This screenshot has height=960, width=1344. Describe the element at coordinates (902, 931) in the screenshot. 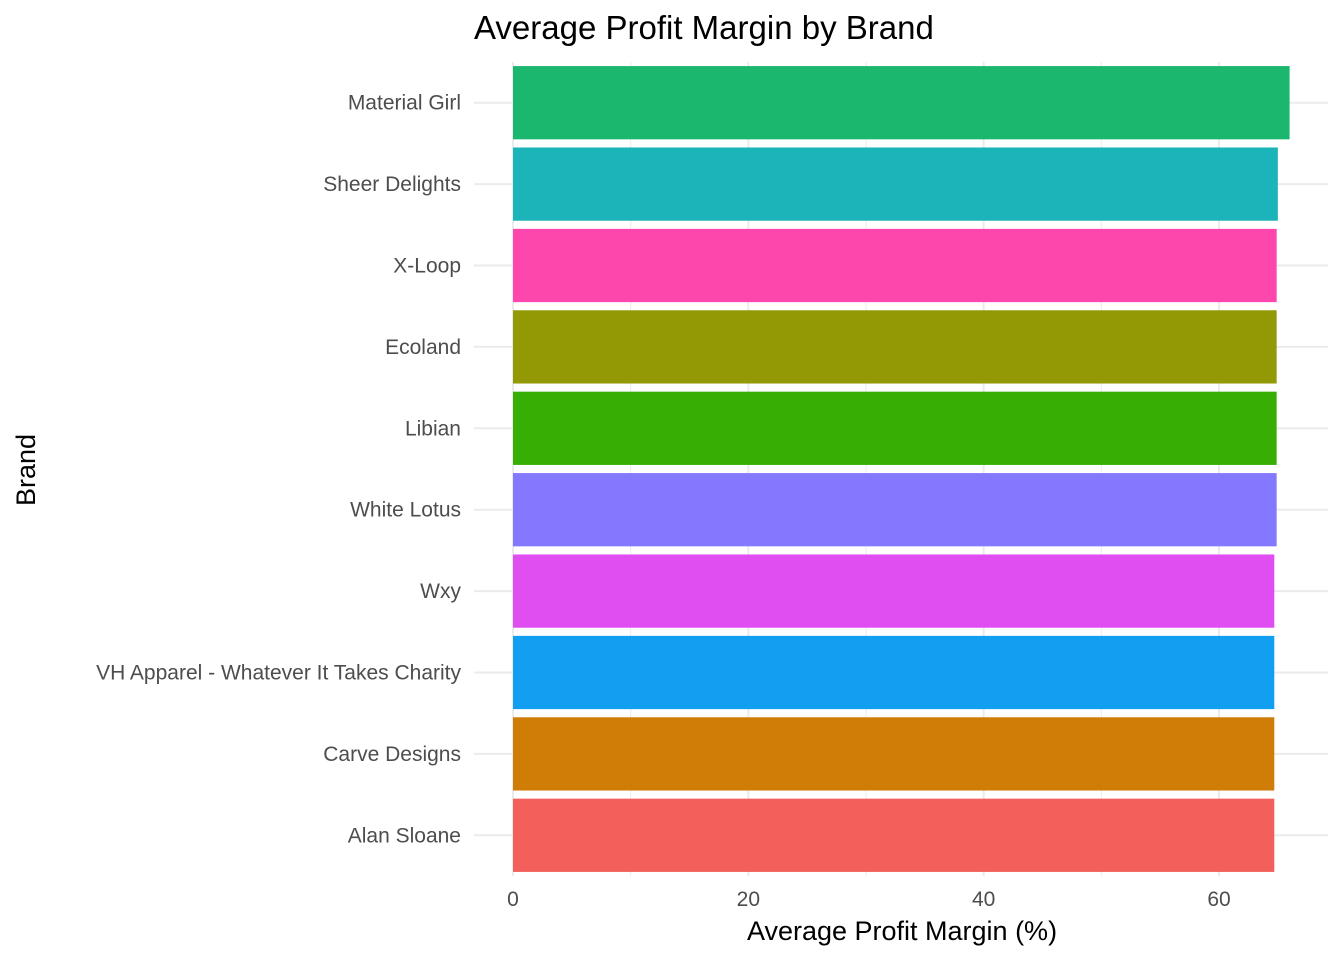

I see `x-axis-title: Average Profit Margin (%)` at that location.